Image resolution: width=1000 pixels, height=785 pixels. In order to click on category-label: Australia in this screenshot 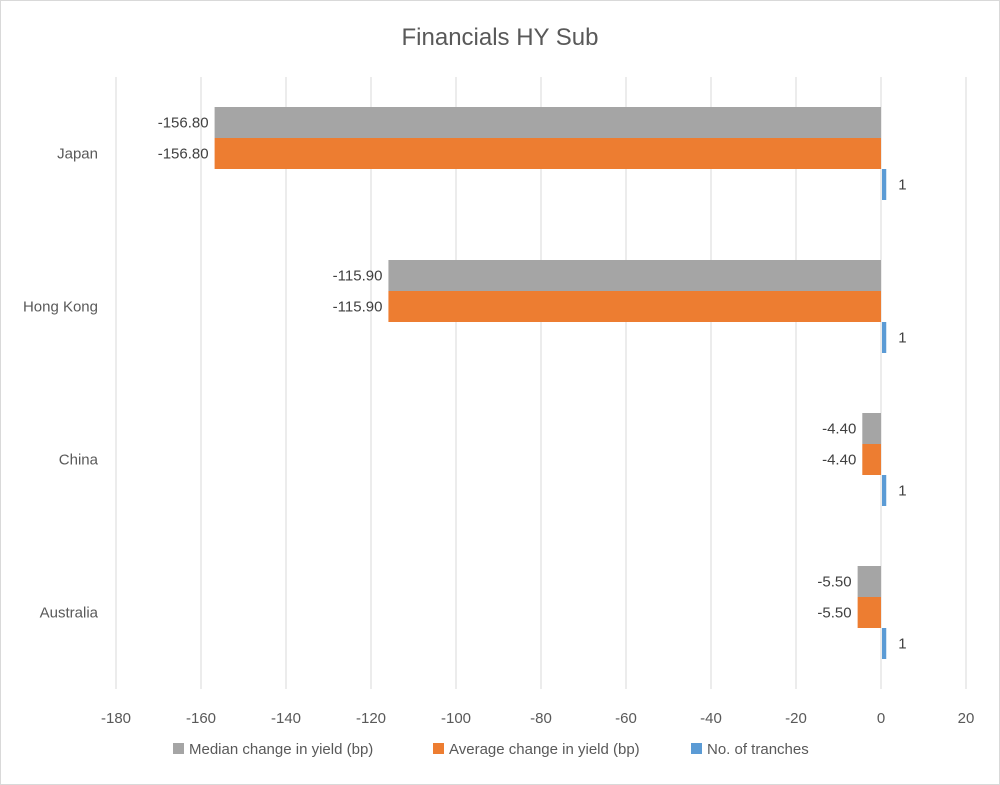, I will do `click(69, 613)`.